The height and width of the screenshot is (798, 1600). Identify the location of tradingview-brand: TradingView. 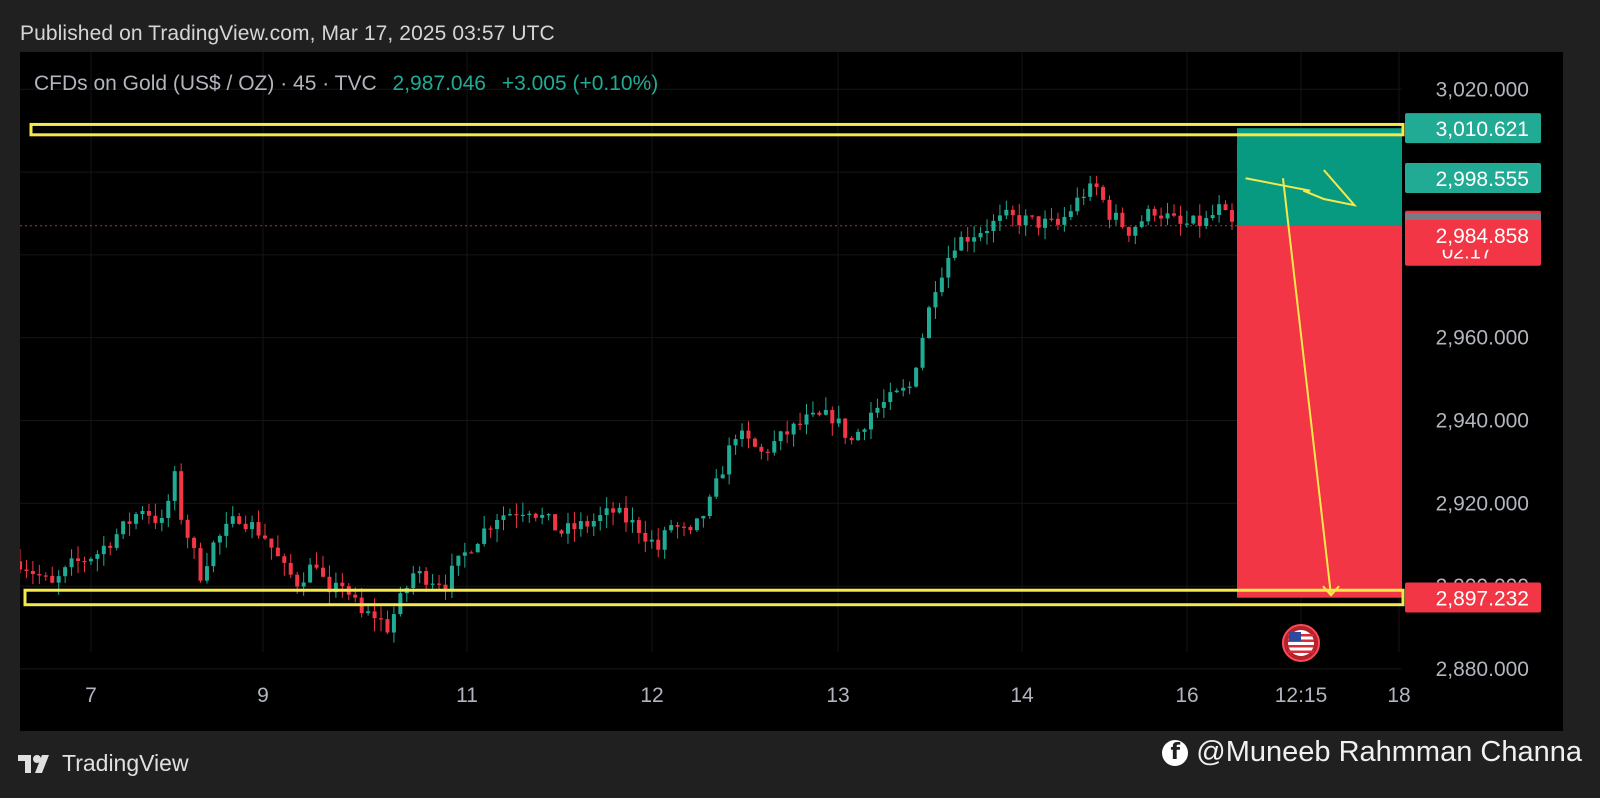
(103, 763).